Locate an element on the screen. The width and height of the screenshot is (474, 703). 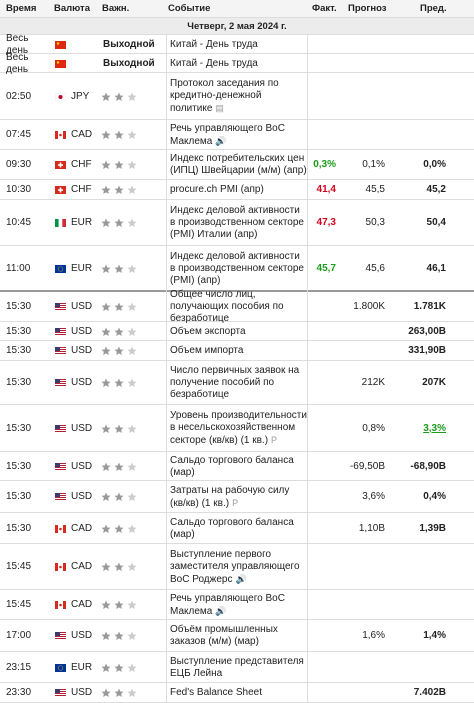
forecast: 45,5 is located at coordinates (375, 189).